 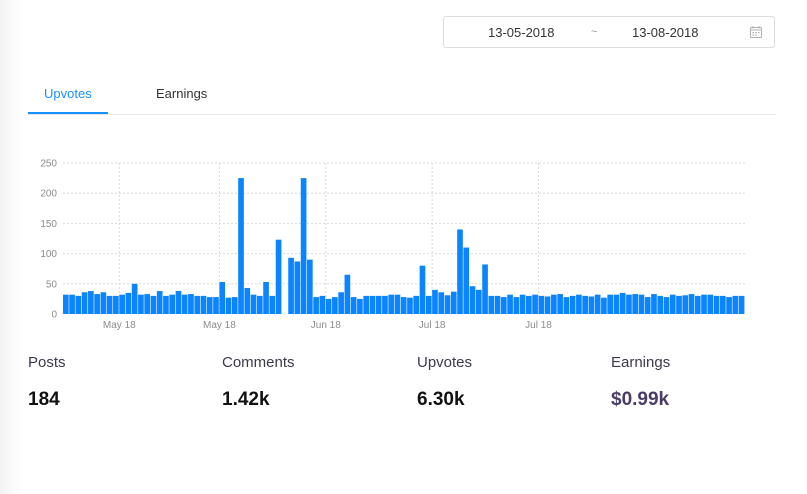 I want to click on stat-earnings-value: $0.99k, so click(x=640, y=399).